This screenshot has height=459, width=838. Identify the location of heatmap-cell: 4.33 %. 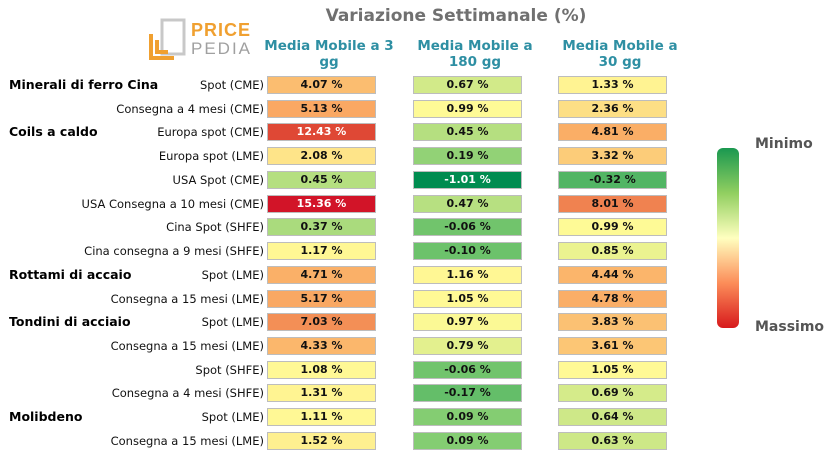
(321, 346).